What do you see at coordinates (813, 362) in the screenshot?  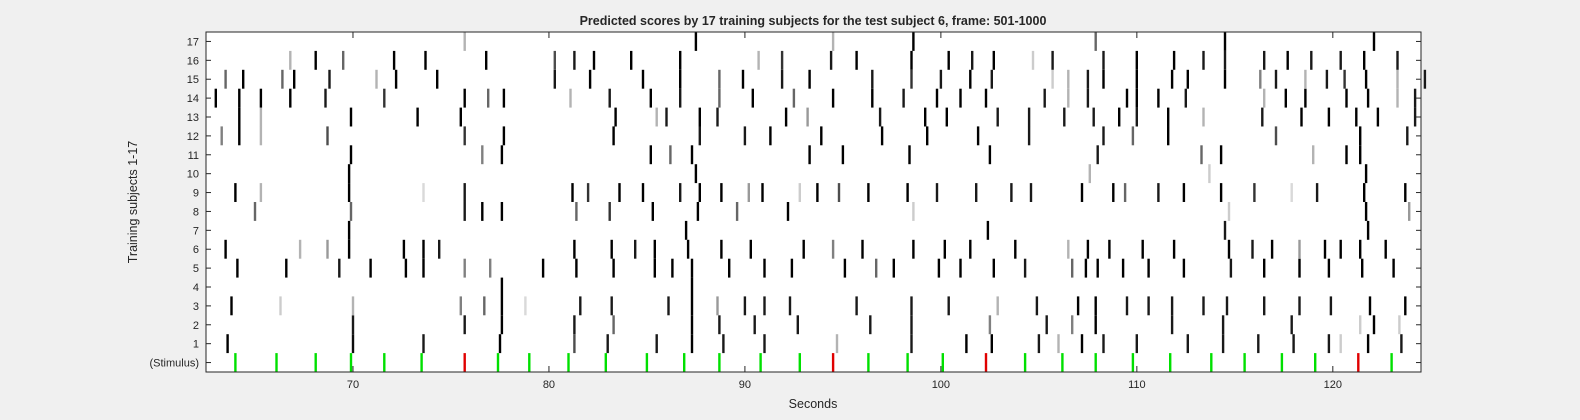 I see `stimulus-row` at bounding box center [813, 362].